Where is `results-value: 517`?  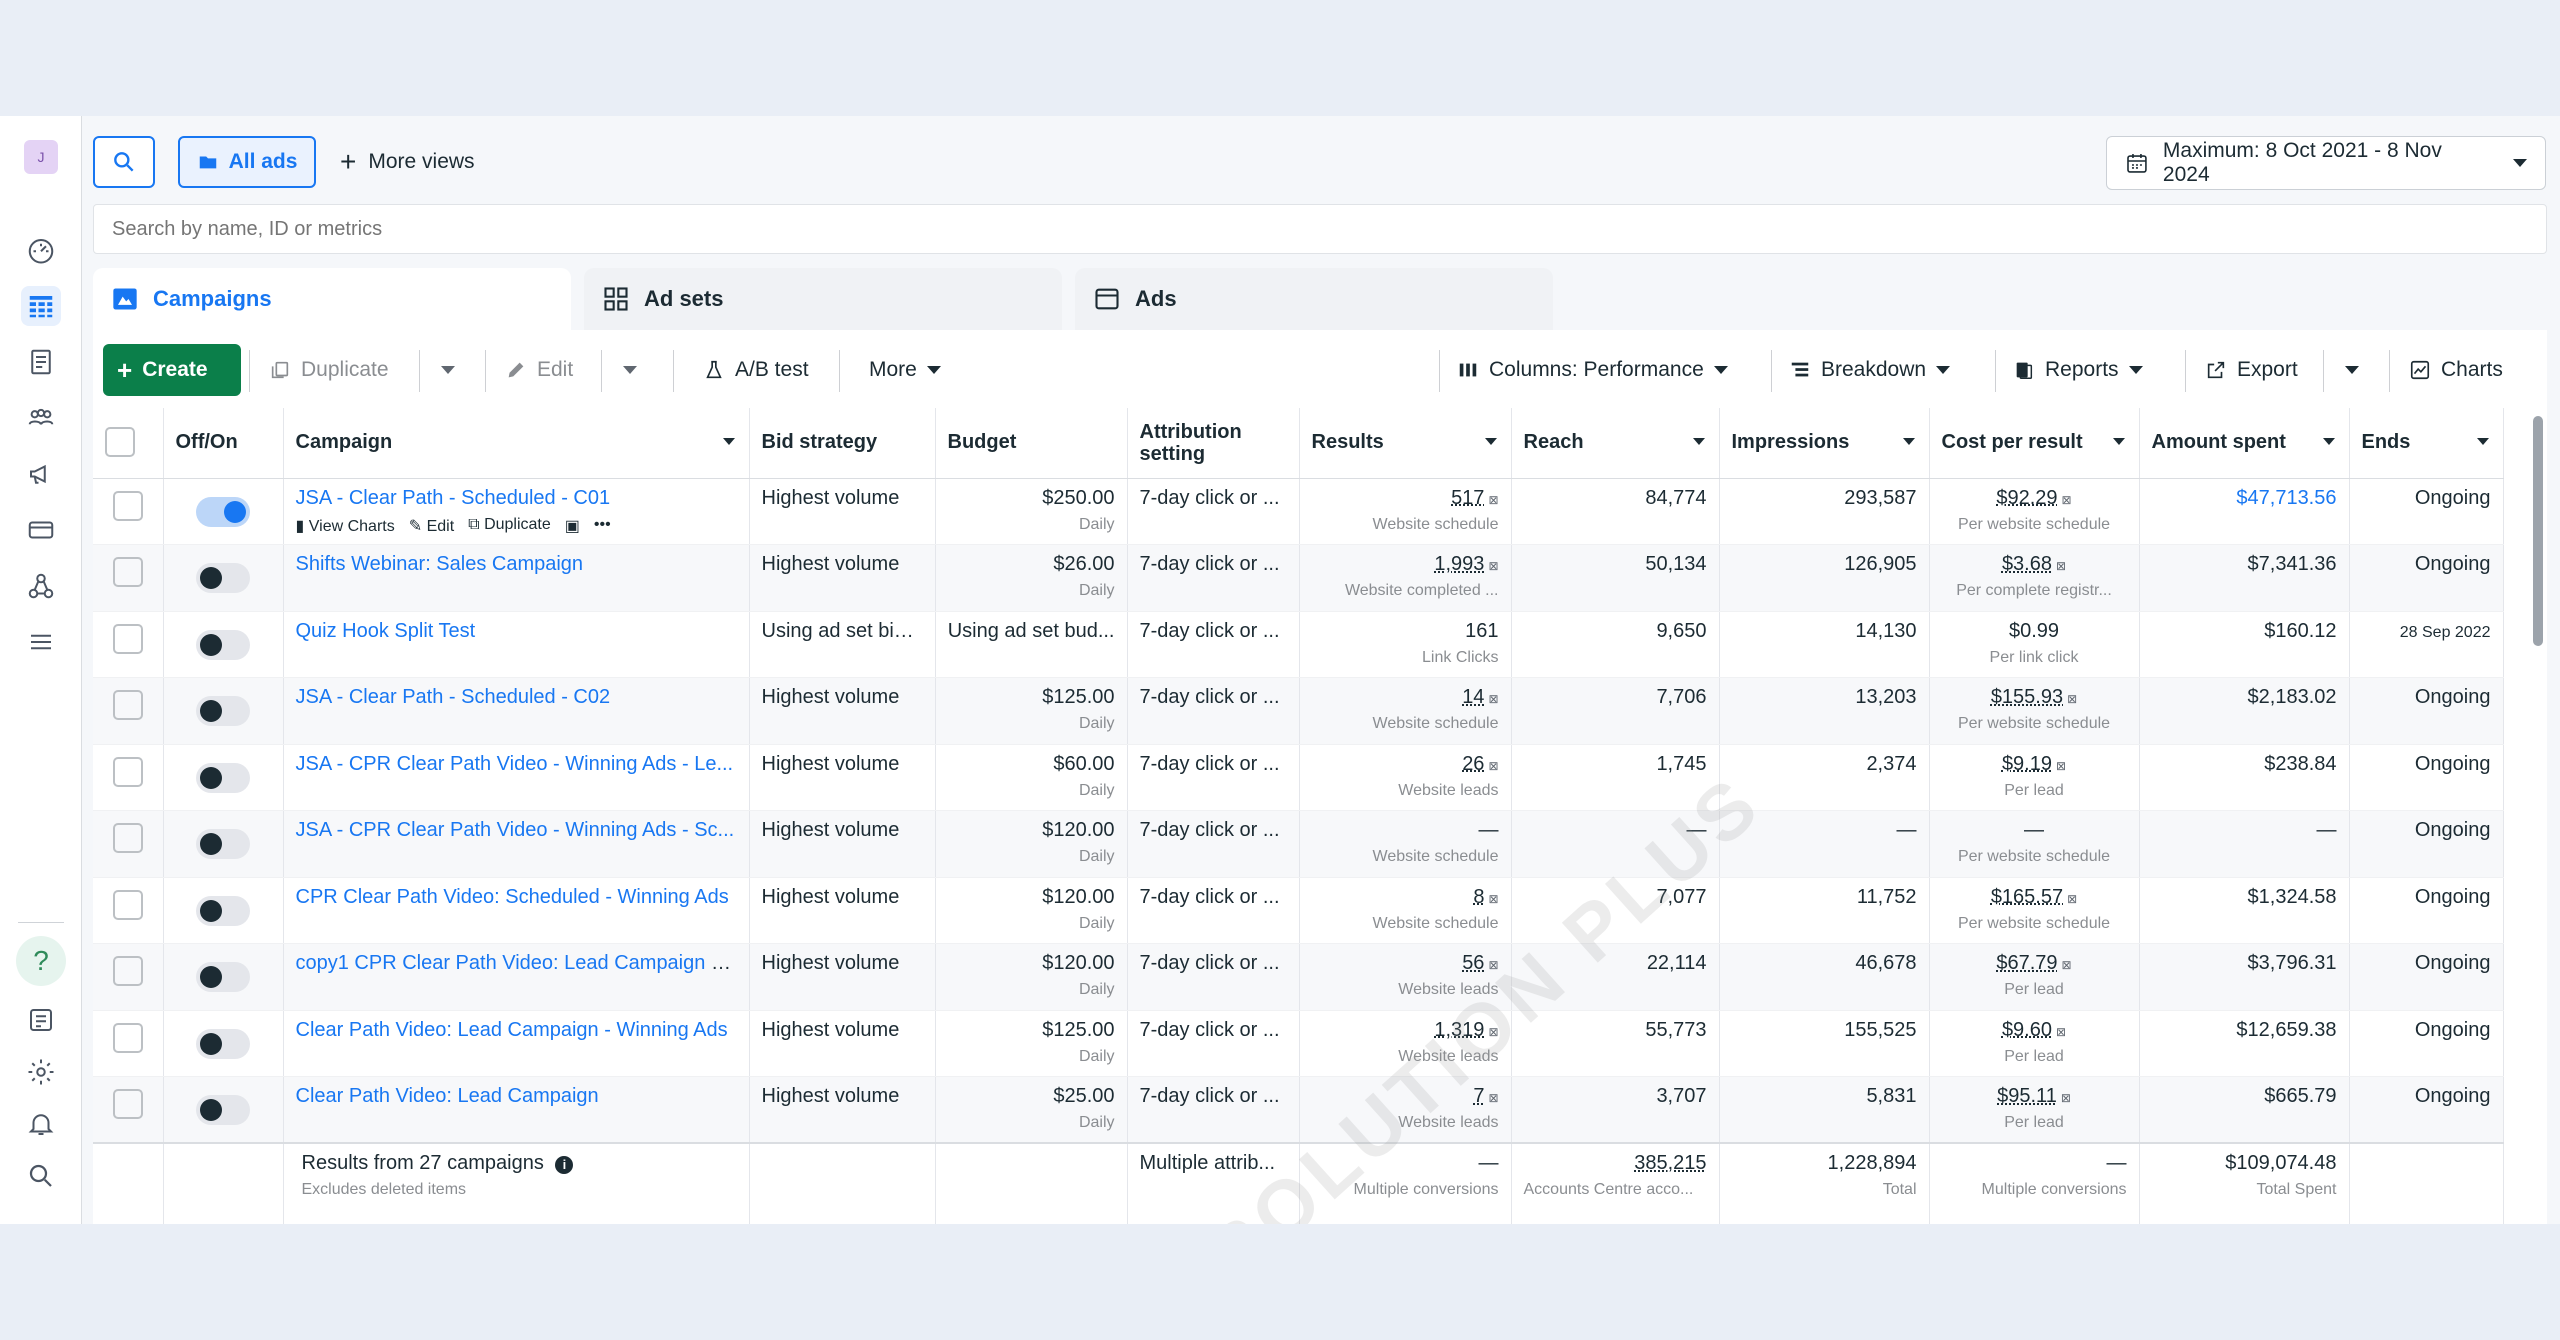 results-value: 517 is located at coordinates (1468, 497).